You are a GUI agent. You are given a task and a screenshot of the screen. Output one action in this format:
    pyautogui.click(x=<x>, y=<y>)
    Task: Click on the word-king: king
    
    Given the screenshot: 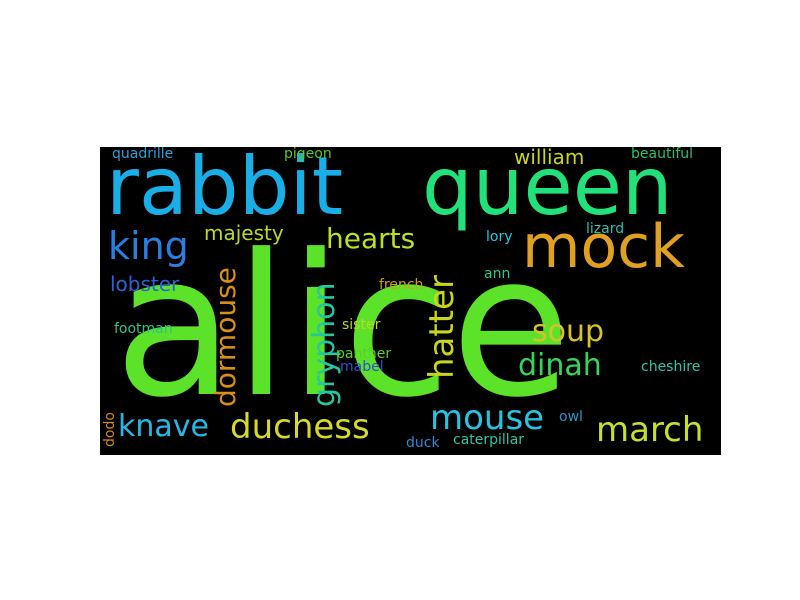 What is the action you would take?
    pyautogui.click(x=148, y=246)
    